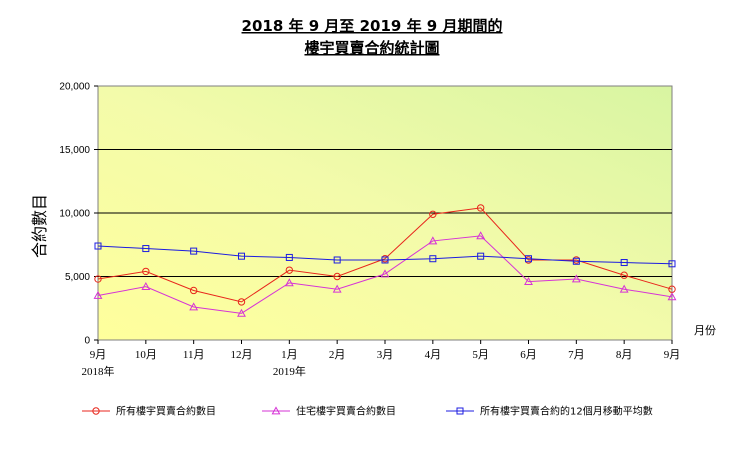 The width and height of the screenshot is (756, 454). Describe the element at coordinates (371, 48) in the screenshot. I see `chart-title-line-2: 樓宇買賣合約統計圖` at that location.